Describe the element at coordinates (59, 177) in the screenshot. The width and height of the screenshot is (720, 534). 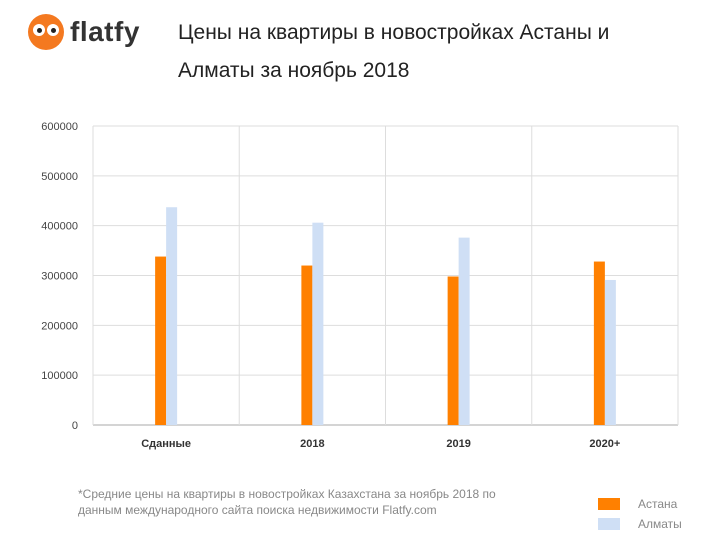
I see `y-tick-label: 500000` at that location.